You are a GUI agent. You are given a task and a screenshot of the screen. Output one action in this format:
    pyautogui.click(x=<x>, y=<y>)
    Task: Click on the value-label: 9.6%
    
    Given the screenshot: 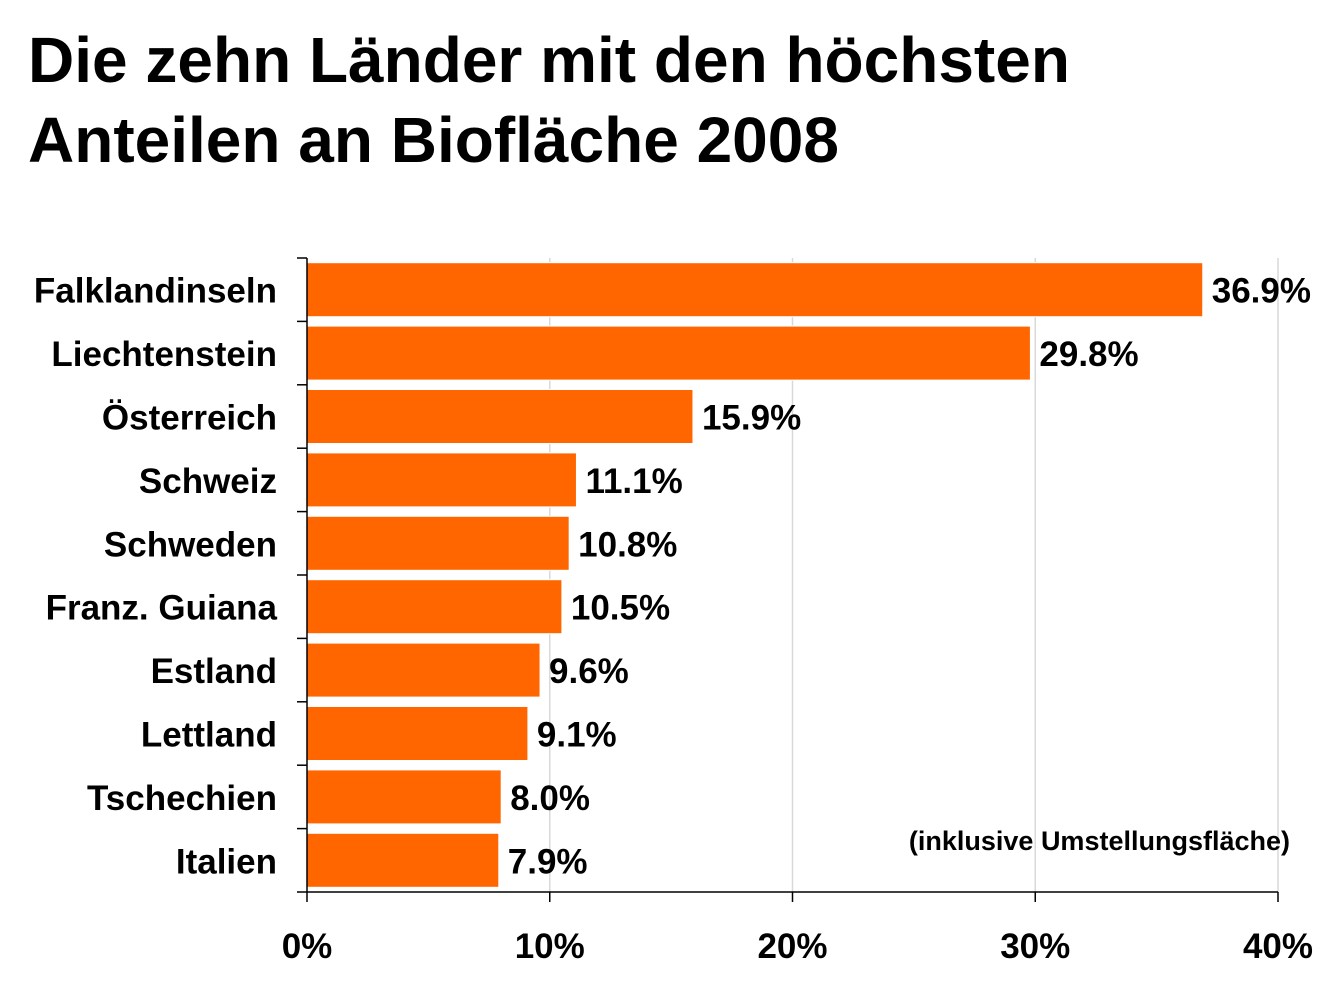 What is the action you would take?
    pyautogui.click(x=589, y=671)
    